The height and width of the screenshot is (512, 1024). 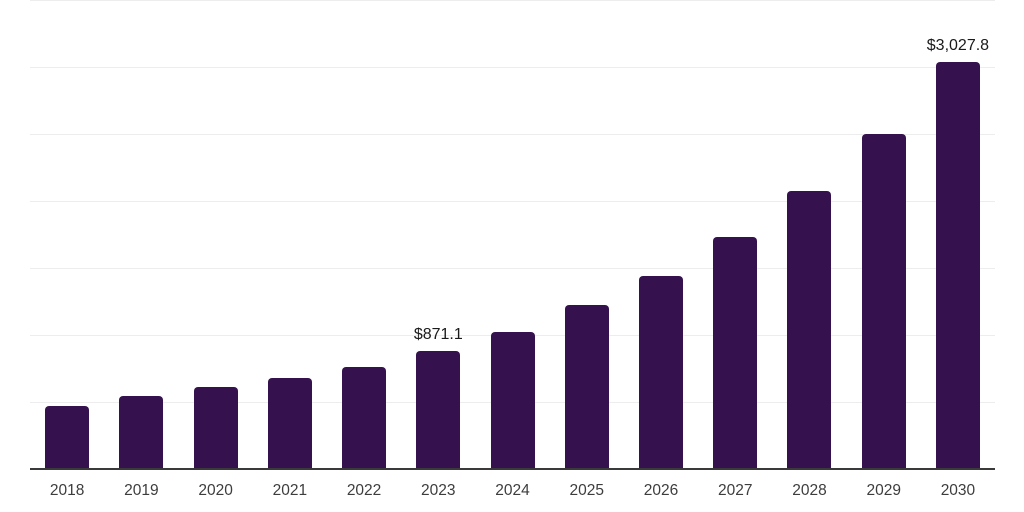 What do you see at coordinates (660, 371) in the screenshot?
I see `bar-2026` at bounding box center [660, 371].